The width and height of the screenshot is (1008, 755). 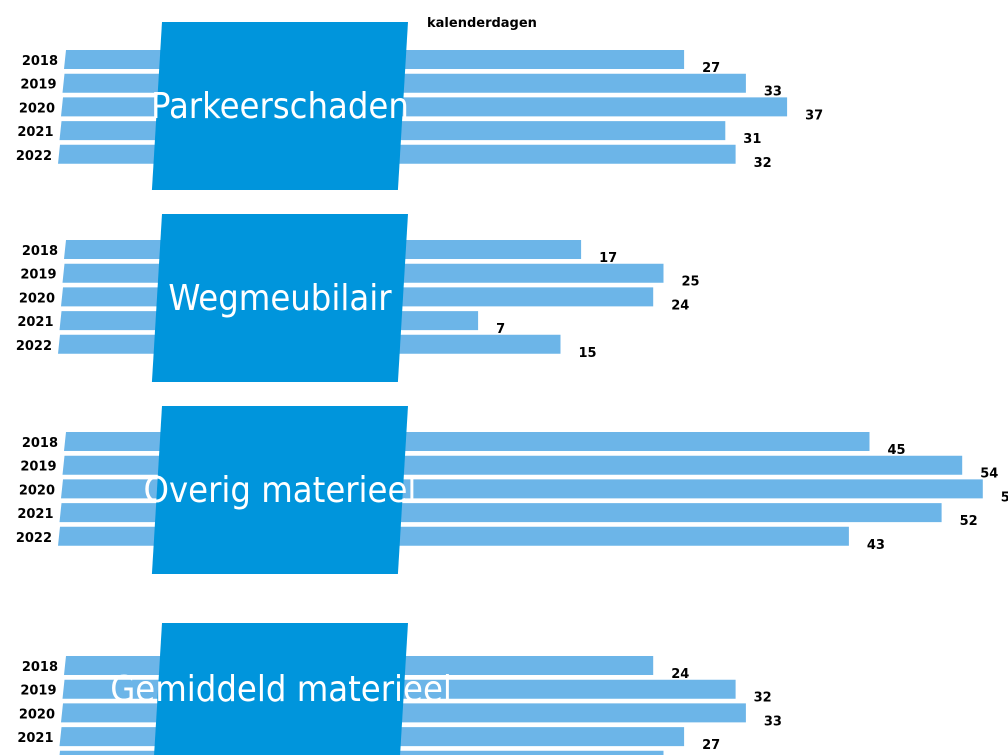 I want to click on value-label: 15, so click(x=588, y=353).